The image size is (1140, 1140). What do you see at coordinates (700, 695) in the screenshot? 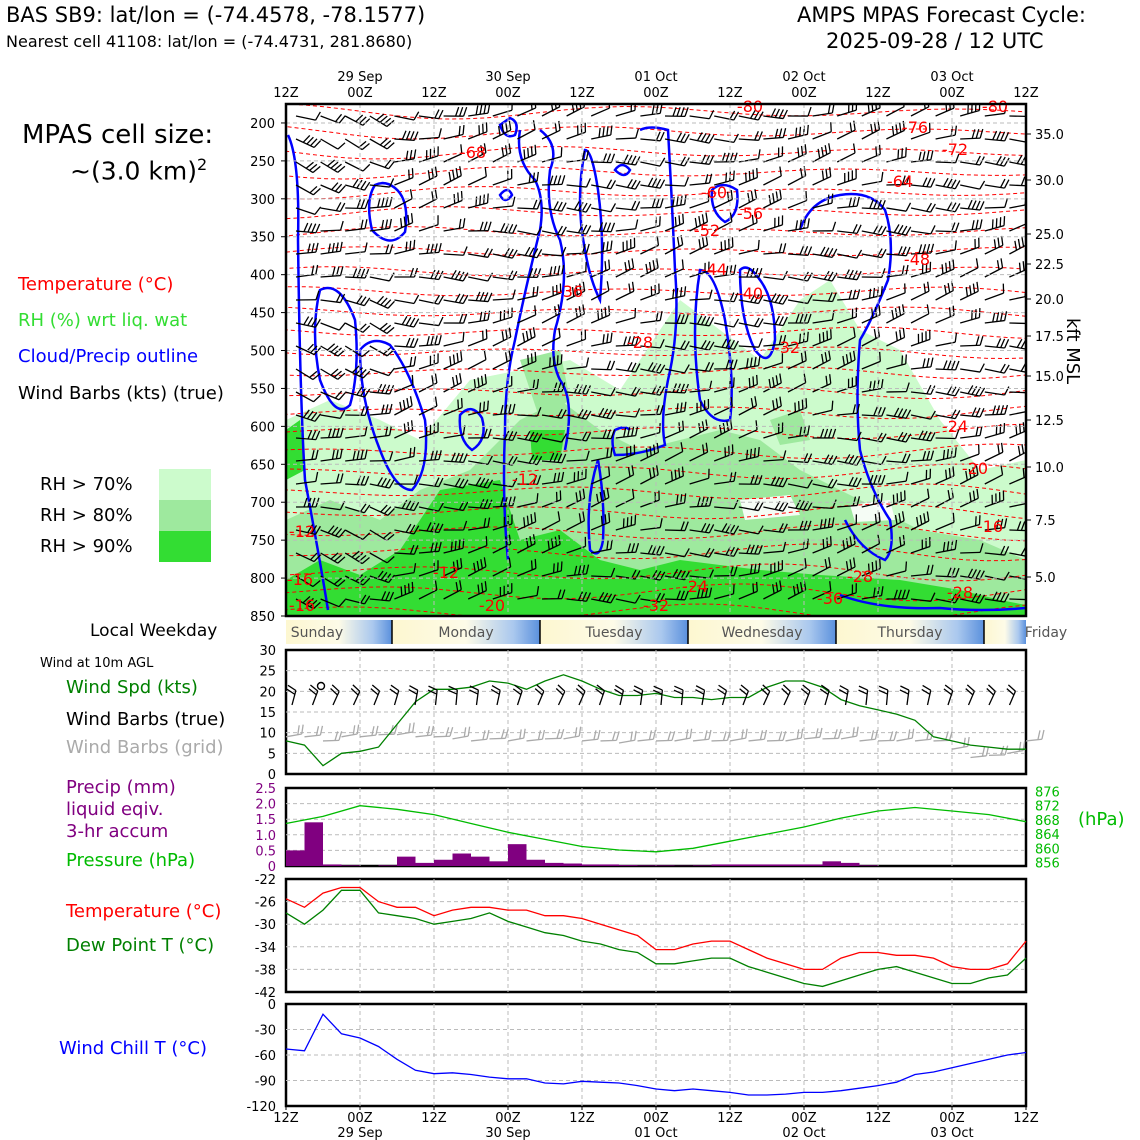
I see `true-wind-barb` at bounding box center [700, 695].